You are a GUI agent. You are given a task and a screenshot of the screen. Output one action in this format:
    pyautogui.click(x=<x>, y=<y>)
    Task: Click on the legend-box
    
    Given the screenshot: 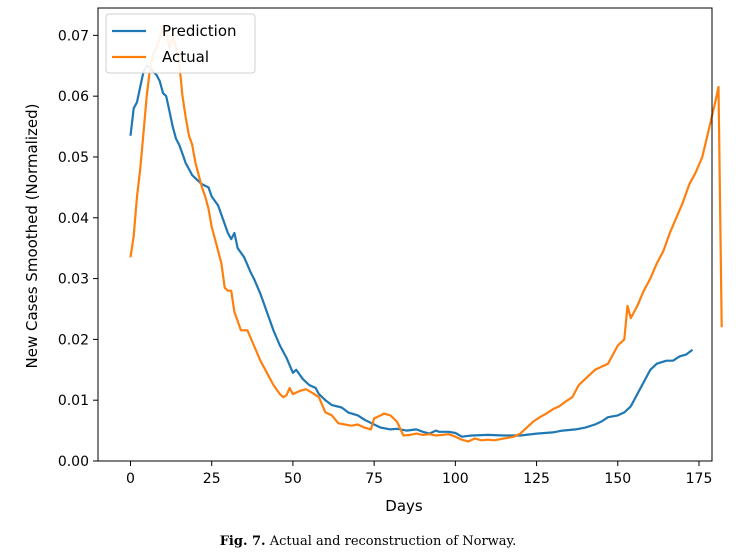 What is the action you would take?
    pyautogui.click(x=180, y=43)
    